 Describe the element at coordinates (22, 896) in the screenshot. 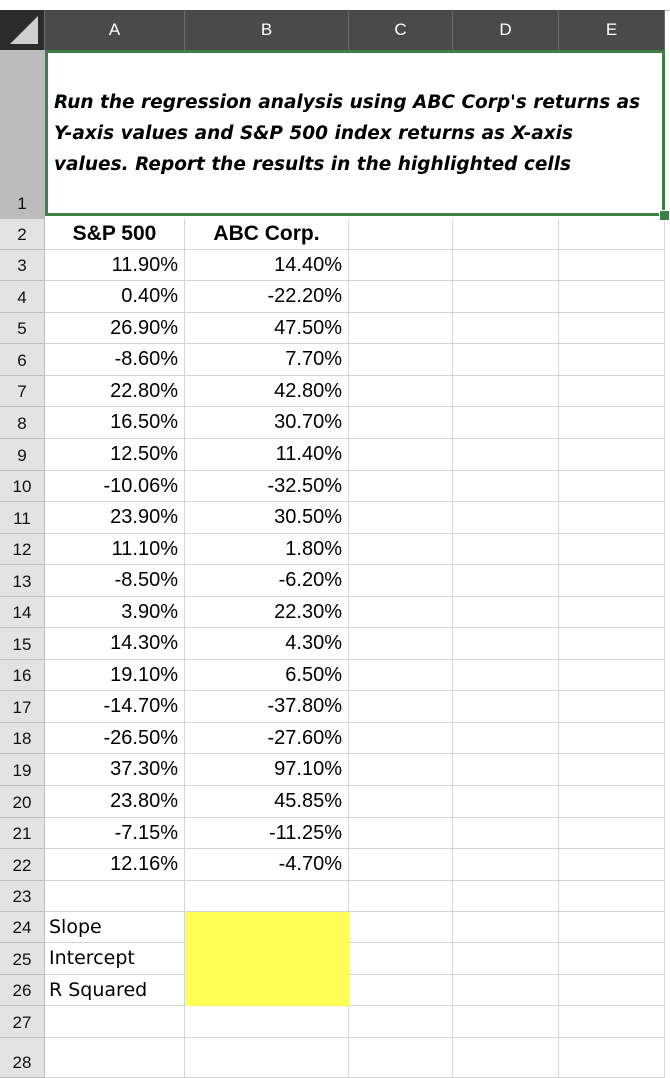

I see `row-header-23: 23` at that location.